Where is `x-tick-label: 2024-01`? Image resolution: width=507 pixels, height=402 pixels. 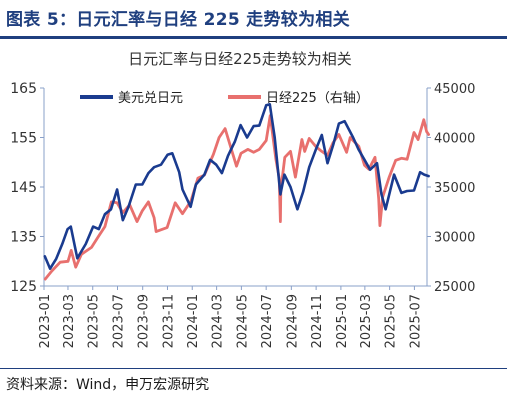
x-tick-label: 2024-01 is located at coordinates (193, 321).